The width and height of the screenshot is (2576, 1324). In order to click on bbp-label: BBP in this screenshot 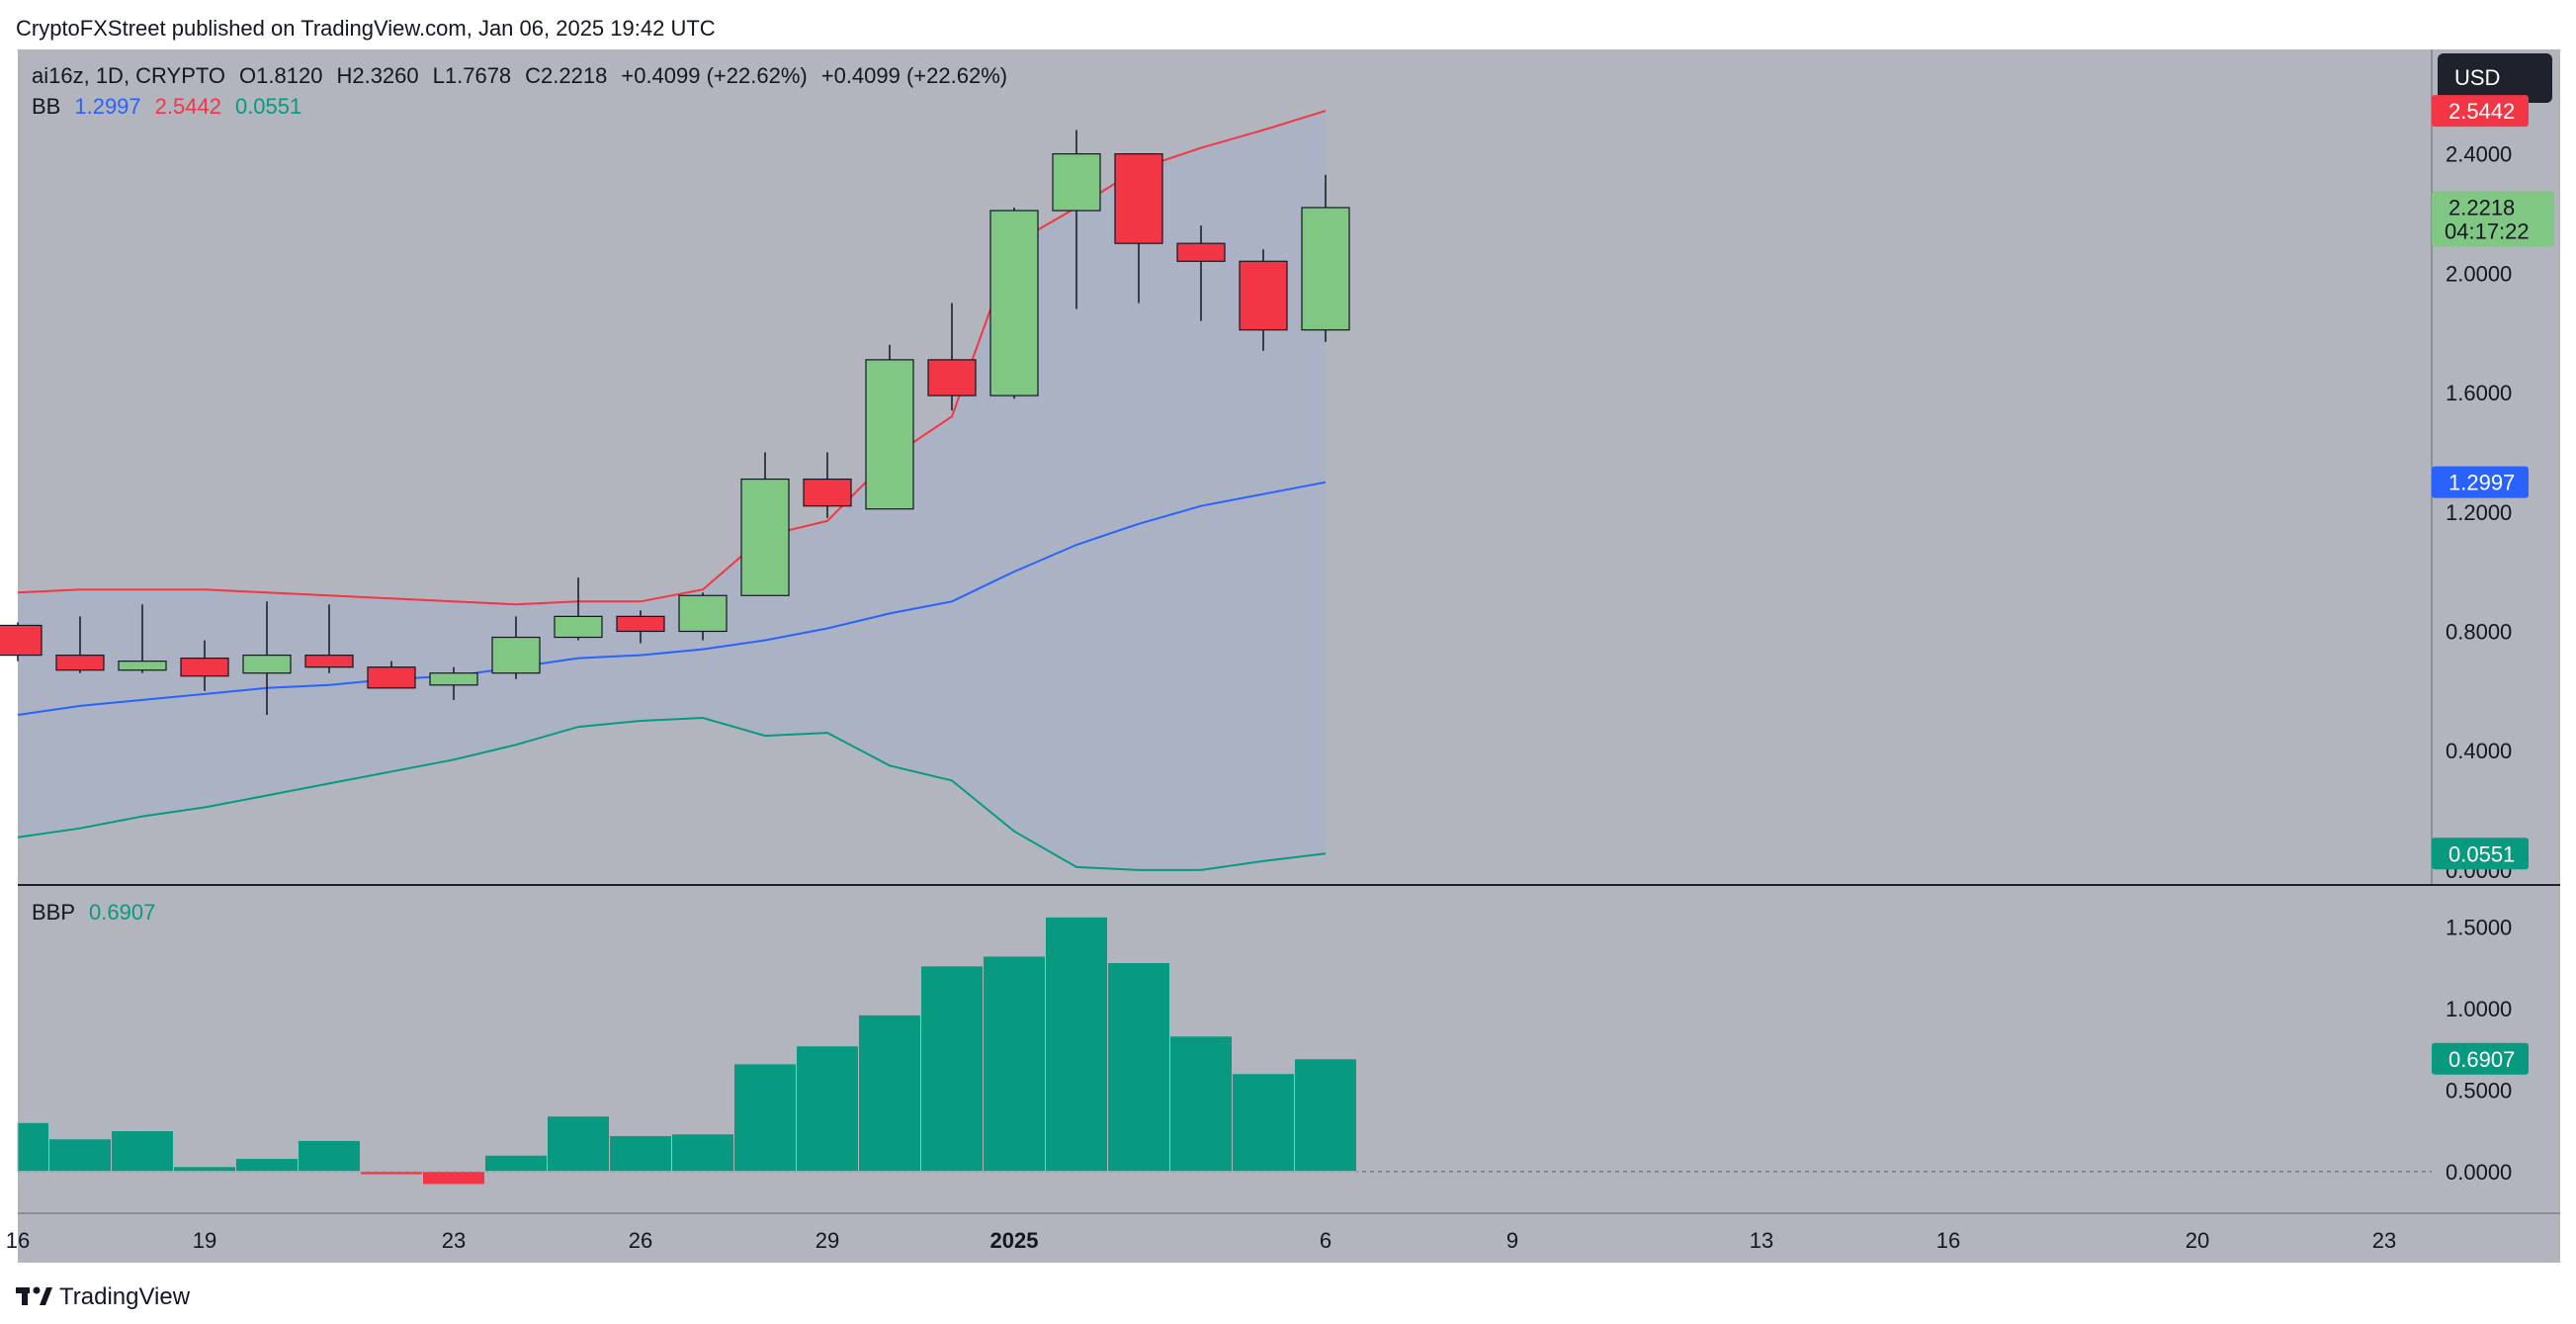, I will do `click(53, 913)`.